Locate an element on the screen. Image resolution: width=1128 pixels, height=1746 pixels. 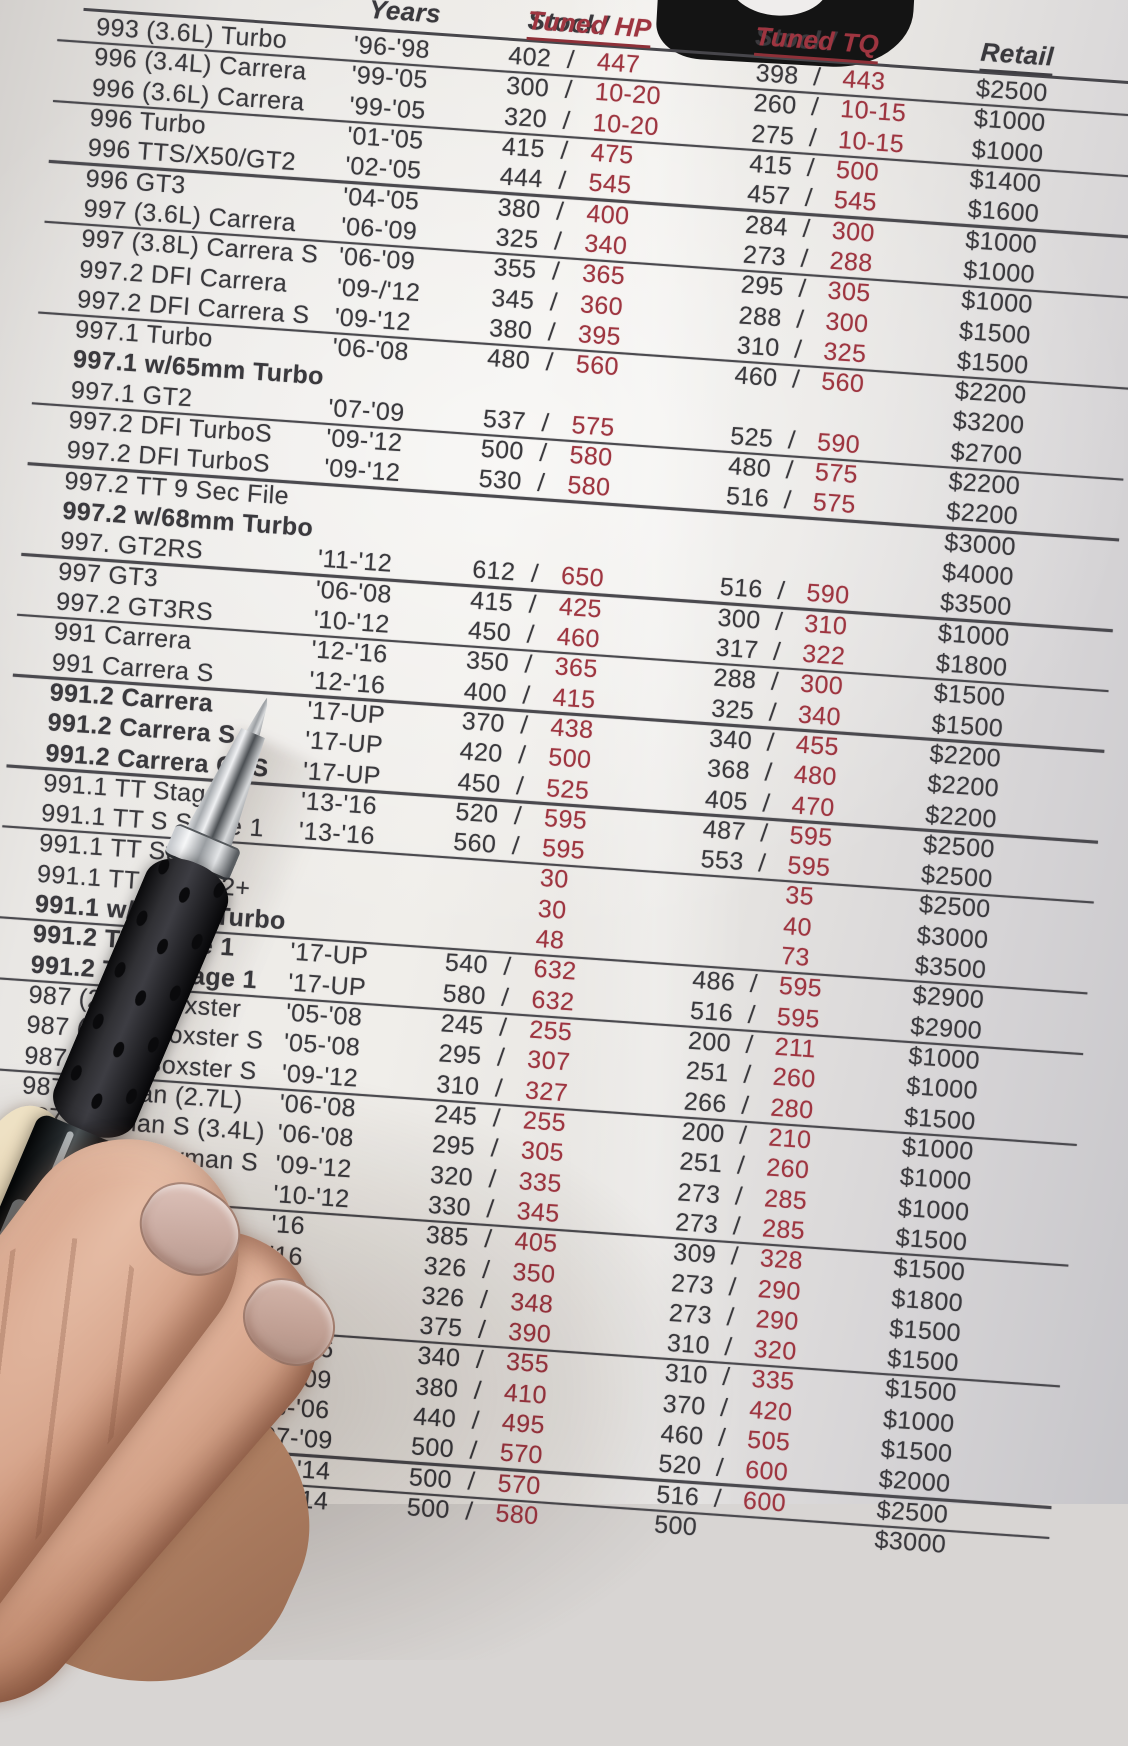
retail-value: $3500 is located at coordinates (950, 968).